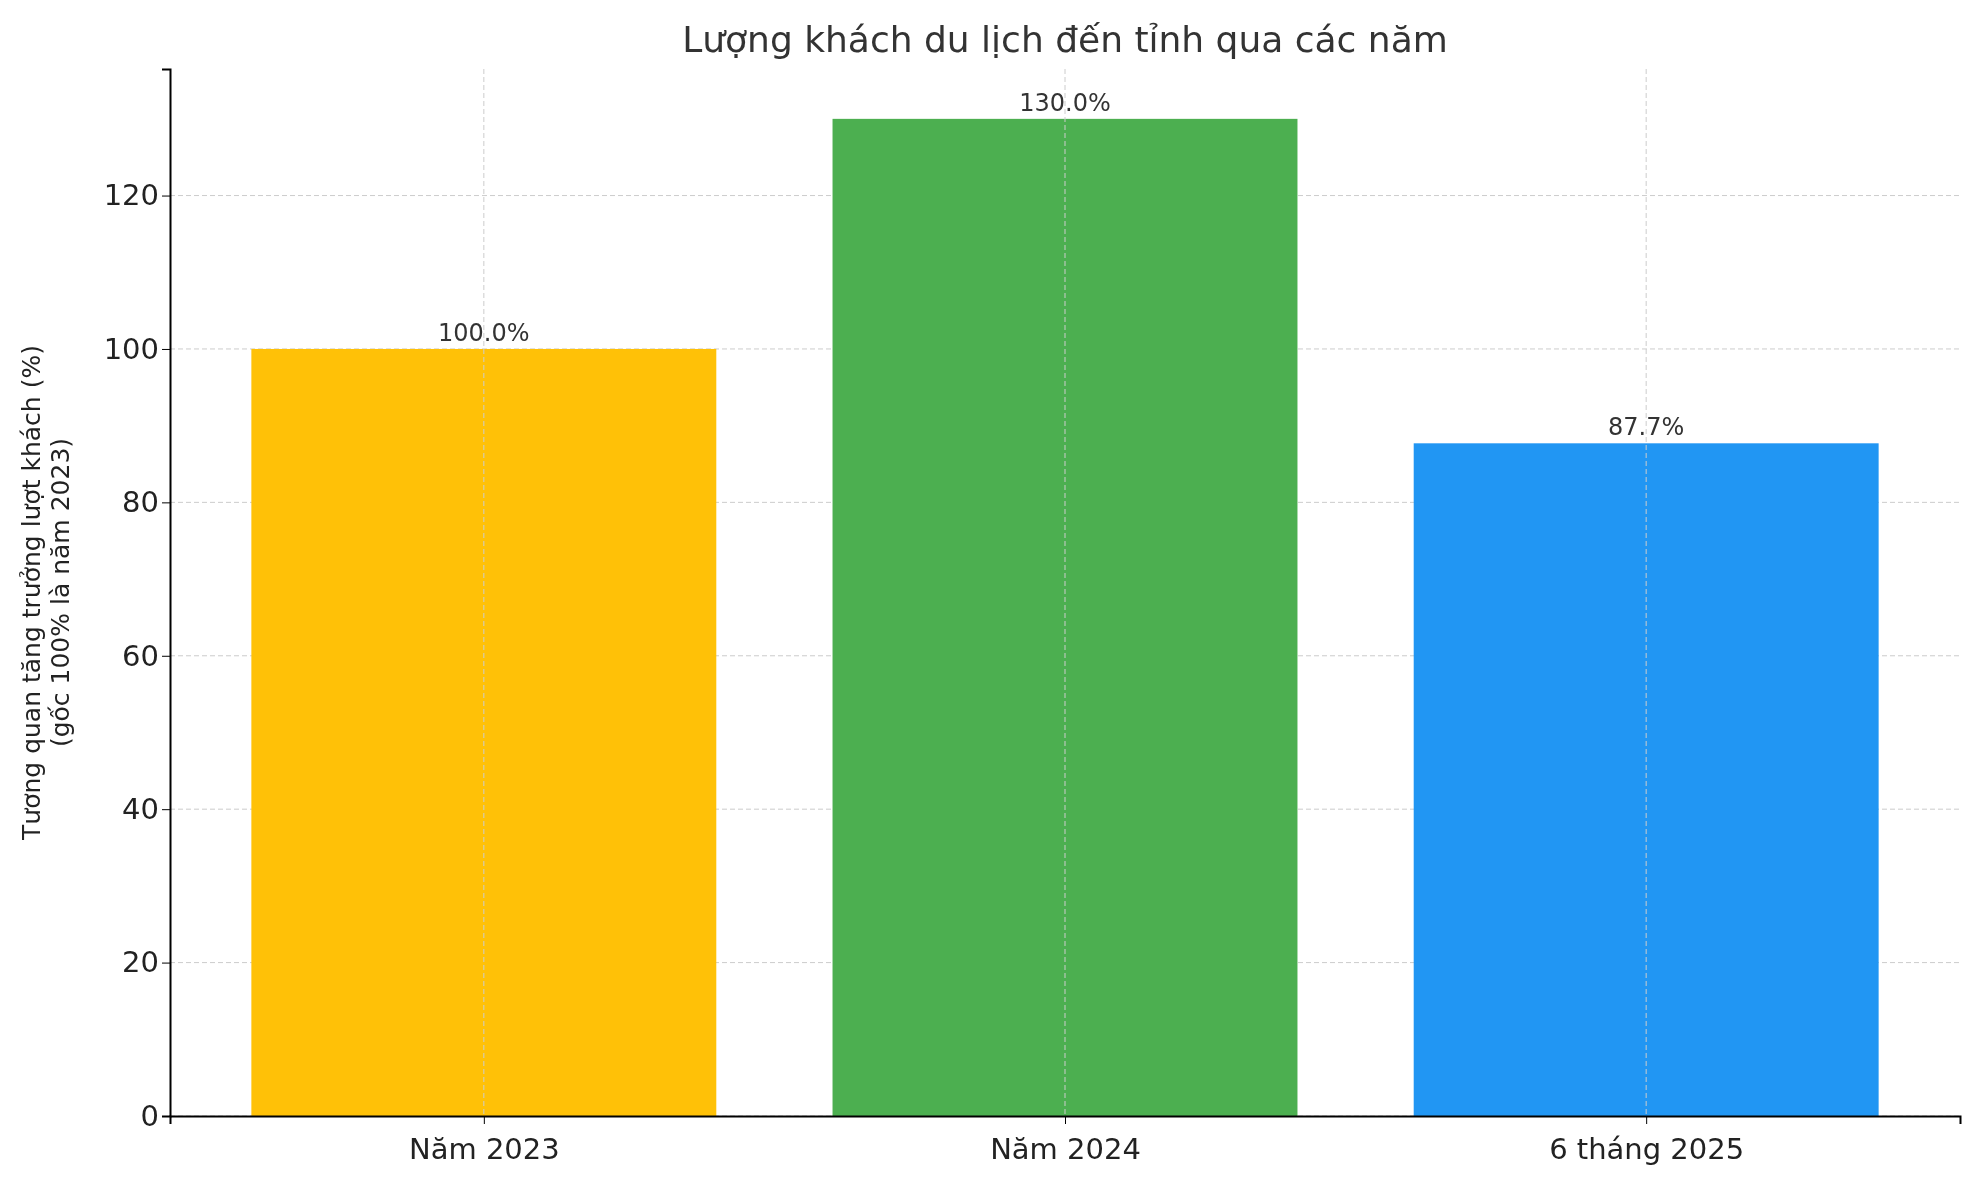 Image resolution: width=1979 pixels, height=1180 pixels. I want to click on data-label: 100.0%, so click(484, 332).